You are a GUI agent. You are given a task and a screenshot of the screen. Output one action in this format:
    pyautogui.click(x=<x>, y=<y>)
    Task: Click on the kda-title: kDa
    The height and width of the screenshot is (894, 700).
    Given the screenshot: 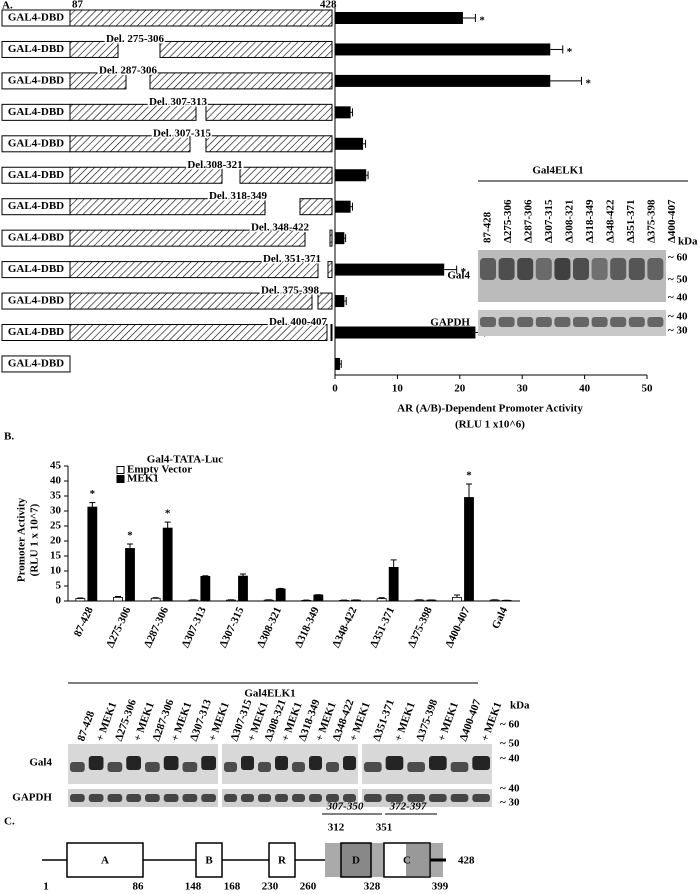 What is the action you would take?
    pyautogui.click(x=520, y=706)
    